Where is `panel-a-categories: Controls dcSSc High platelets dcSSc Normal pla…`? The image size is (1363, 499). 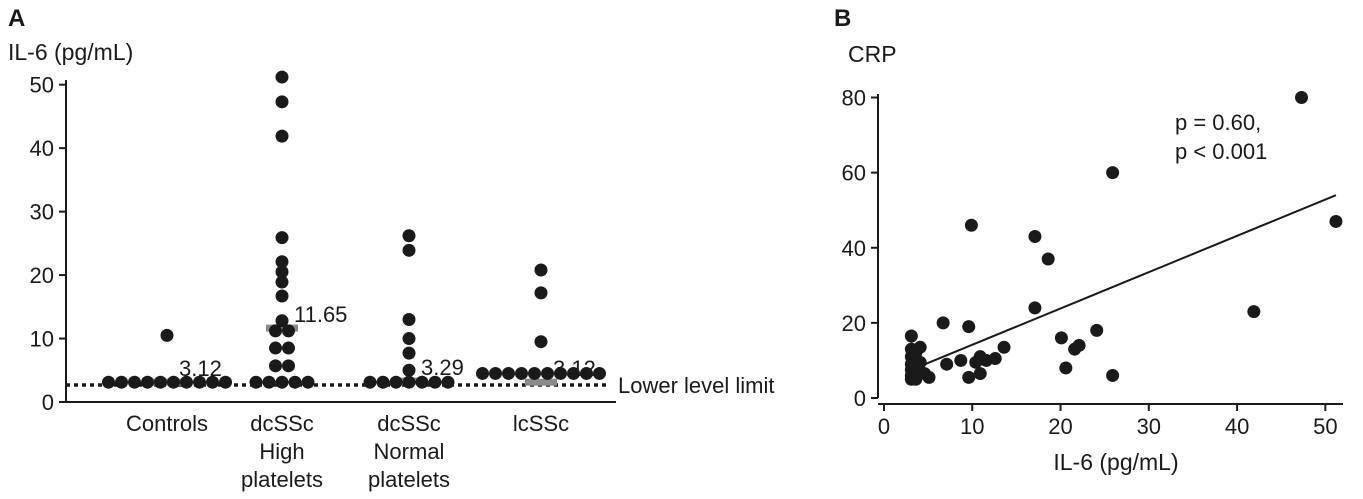 panel-a-categories: Controls dcSSc High platelets dcSSc Normal pla… is located at coordinates (347, 451).